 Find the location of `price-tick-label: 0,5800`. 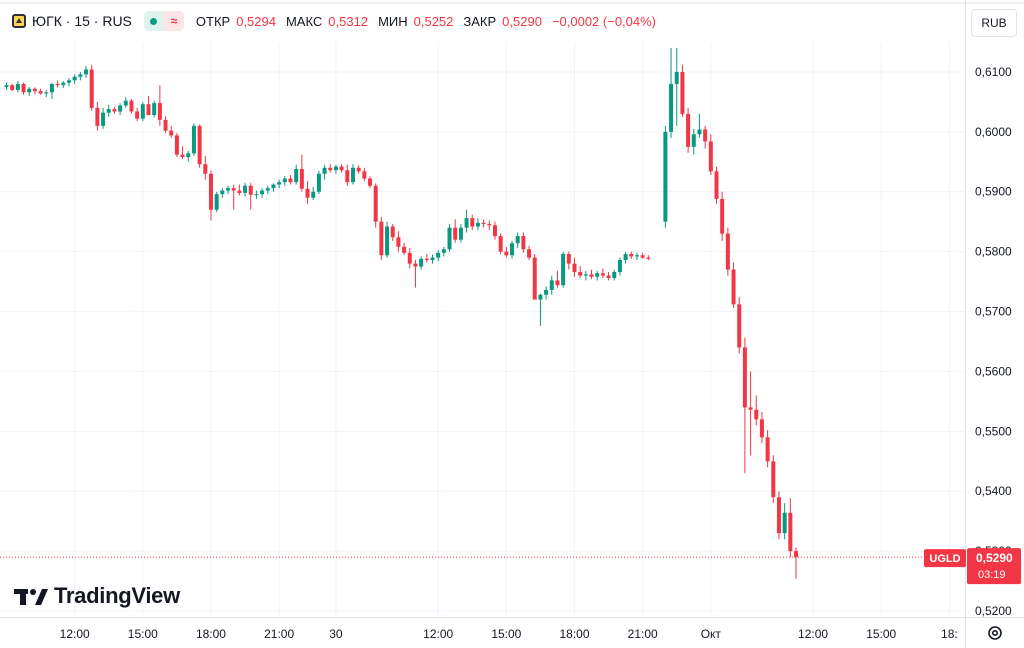

price-tick-label: 0,5800 is located at coordinates (993, 252).